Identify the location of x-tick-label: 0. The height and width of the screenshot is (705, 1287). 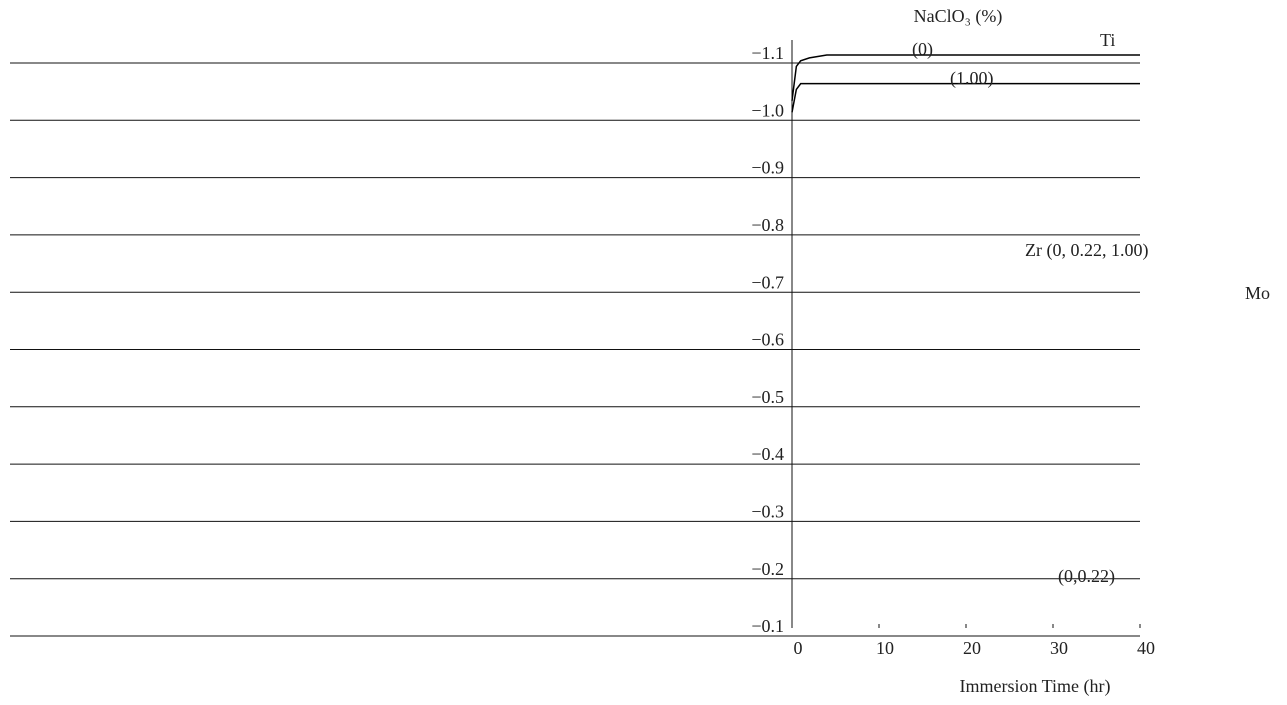
(798, 648).